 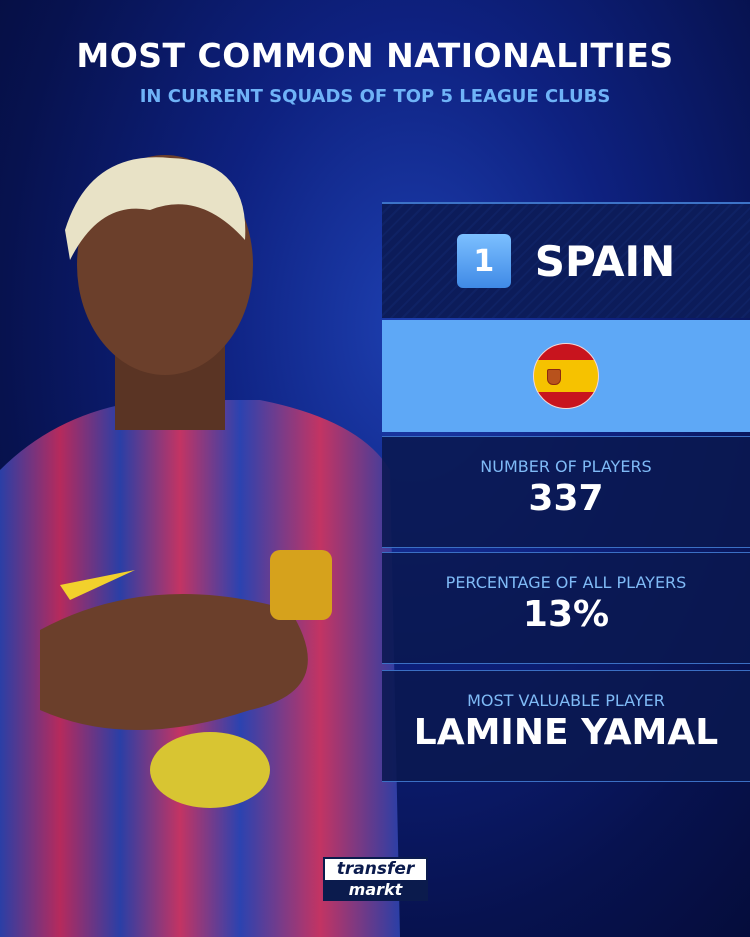 I want to click on stat-label: NUMBER OF PLAYERS, so click(x=566, y=466).